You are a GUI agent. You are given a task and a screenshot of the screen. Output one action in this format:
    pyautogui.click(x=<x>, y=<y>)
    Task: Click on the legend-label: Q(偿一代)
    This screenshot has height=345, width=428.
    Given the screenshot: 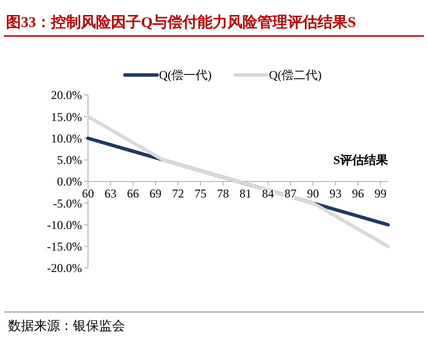 What is the action you would take?
    pyautogui.click(x=185, y=75)
    